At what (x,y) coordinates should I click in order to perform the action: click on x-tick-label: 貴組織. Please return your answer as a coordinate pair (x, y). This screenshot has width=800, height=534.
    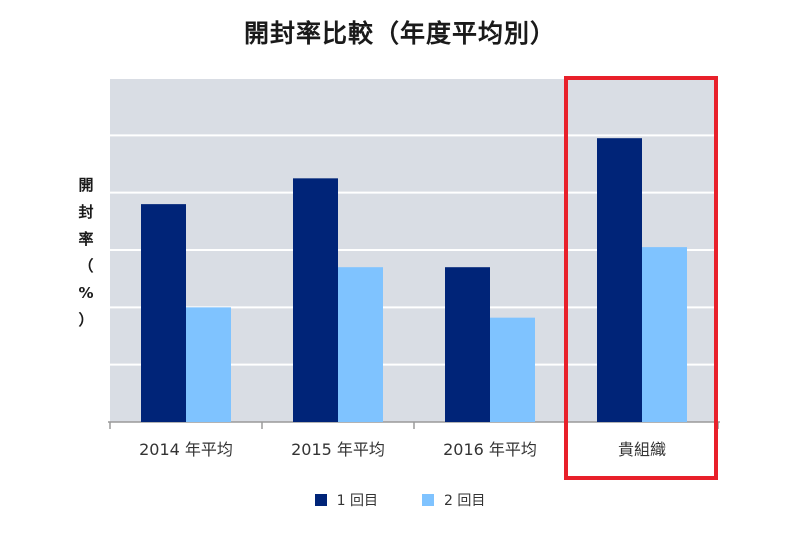
    Looking at the image, I should click on (642, 449).